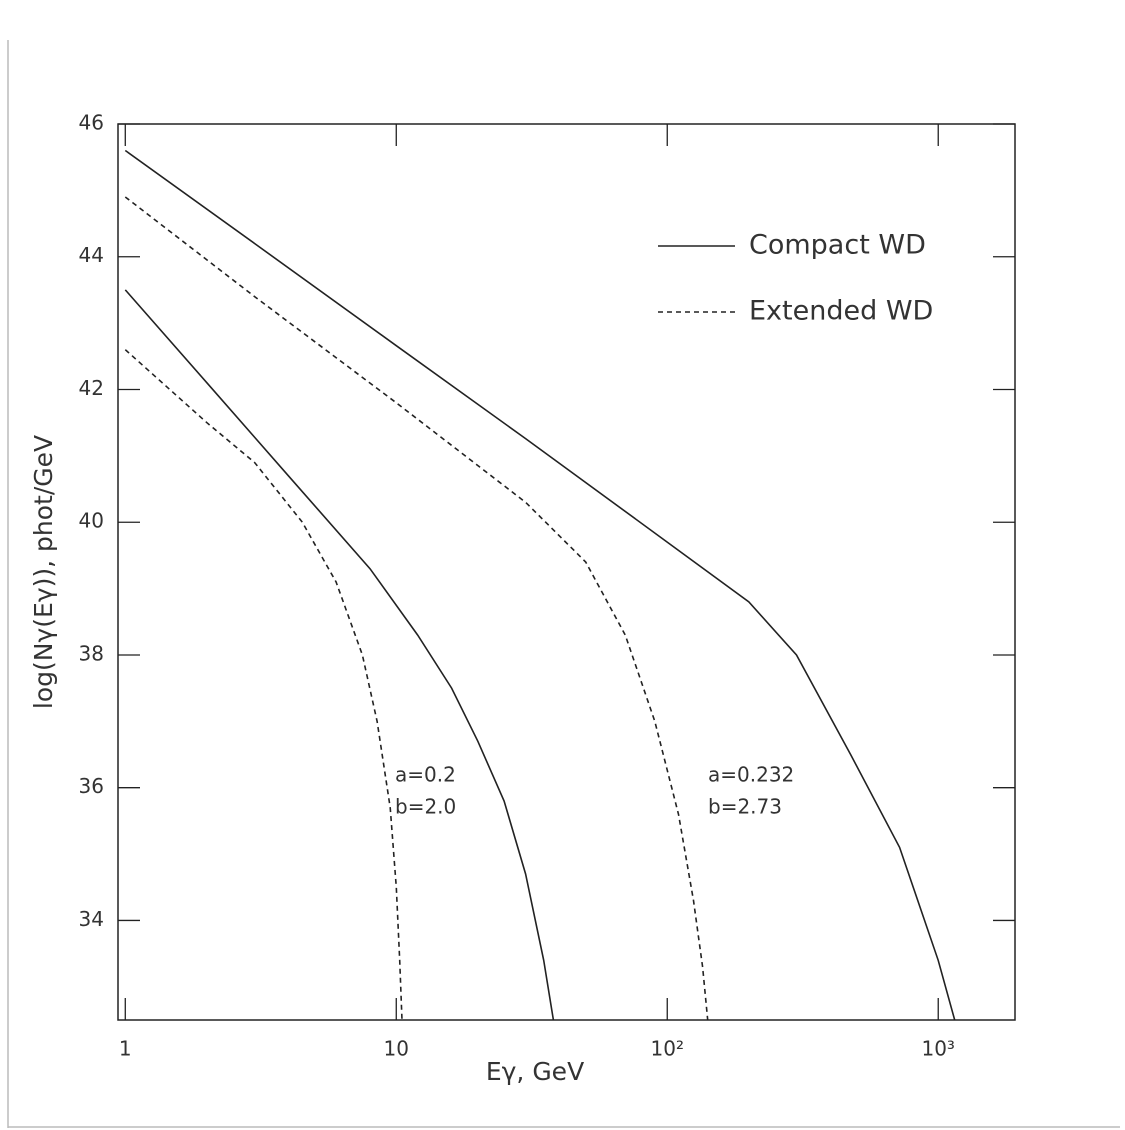 This screenshot has width=1125, height=1130. I want to click on x-tick-label: 10³, so click(937, 1049).